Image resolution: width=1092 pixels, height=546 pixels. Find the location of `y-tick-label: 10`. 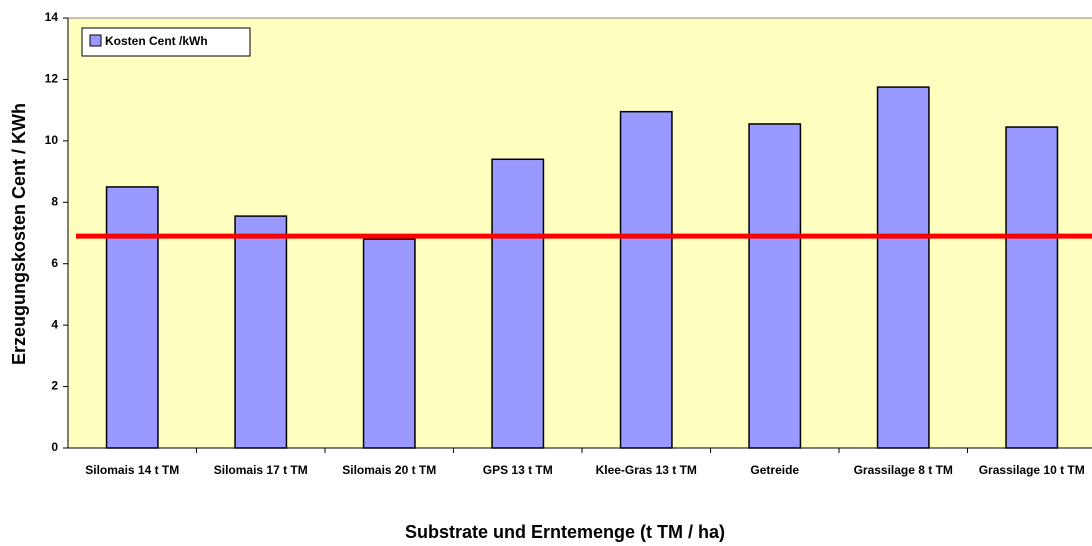

y-tick-label: 10 is located at coordinates (52, 140).